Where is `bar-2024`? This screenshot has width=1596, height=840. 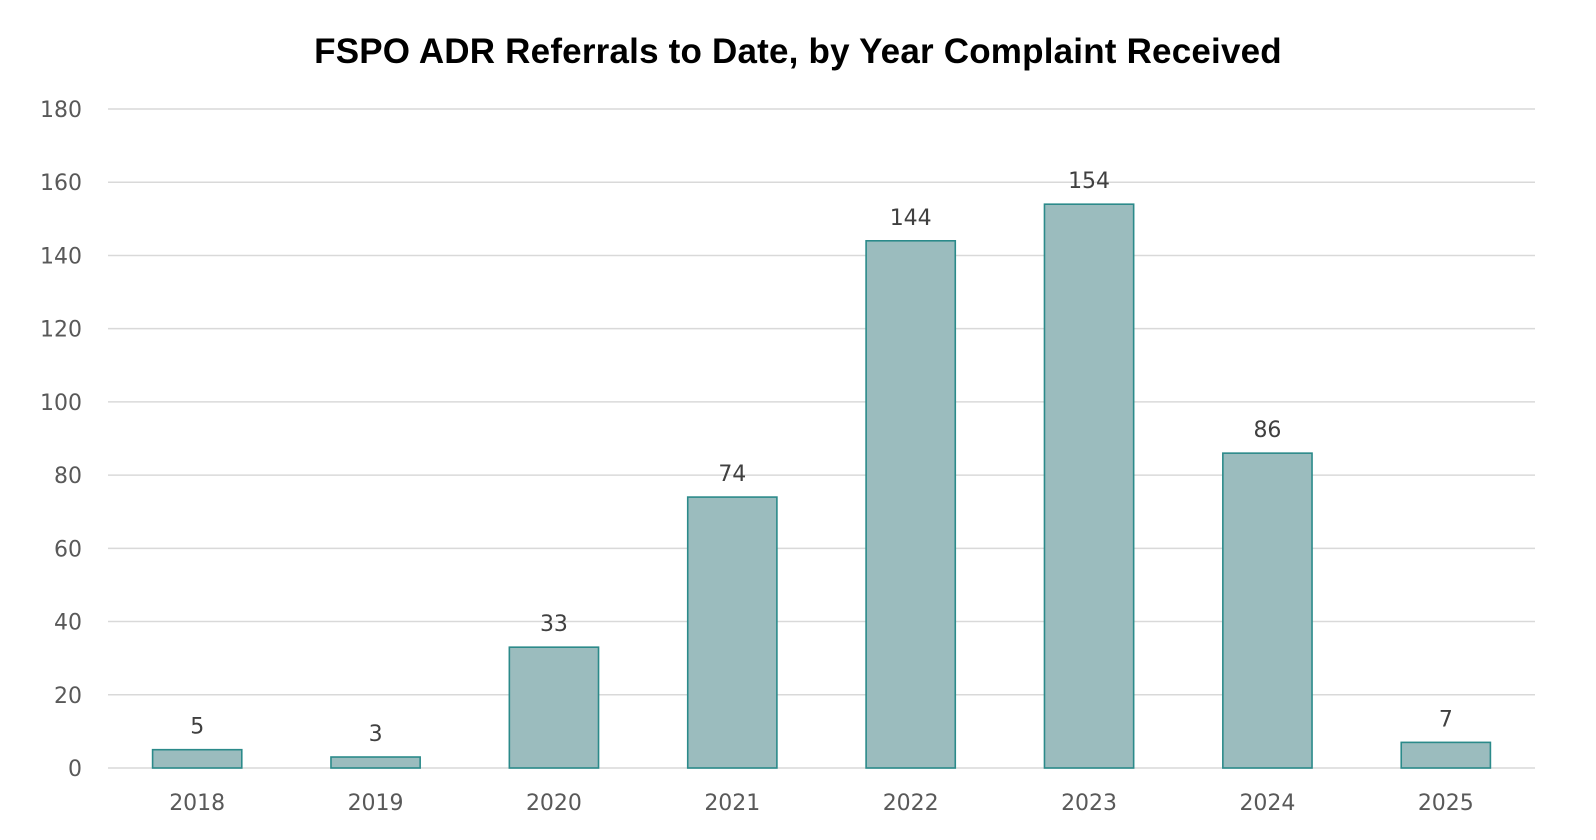 bar-2024 is located at coordinates (1267, 610).